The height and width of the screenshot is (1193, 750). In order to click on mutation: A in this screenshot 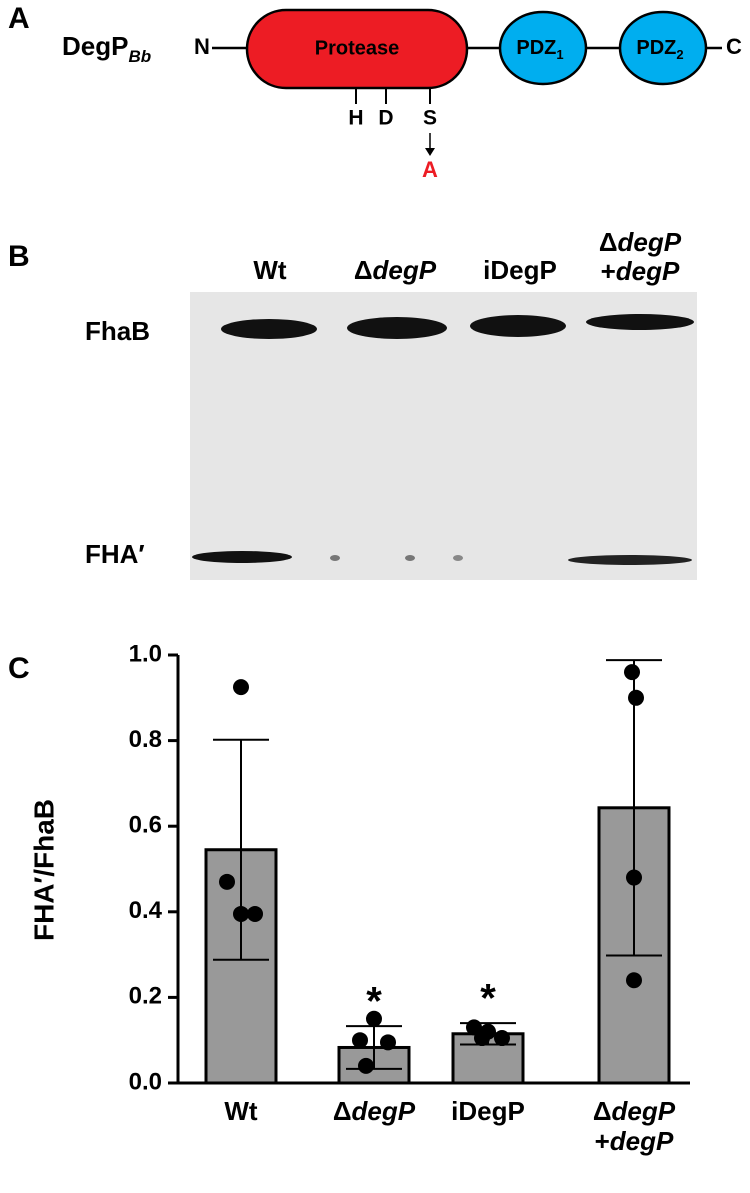, I will do `click(430, 169)`.